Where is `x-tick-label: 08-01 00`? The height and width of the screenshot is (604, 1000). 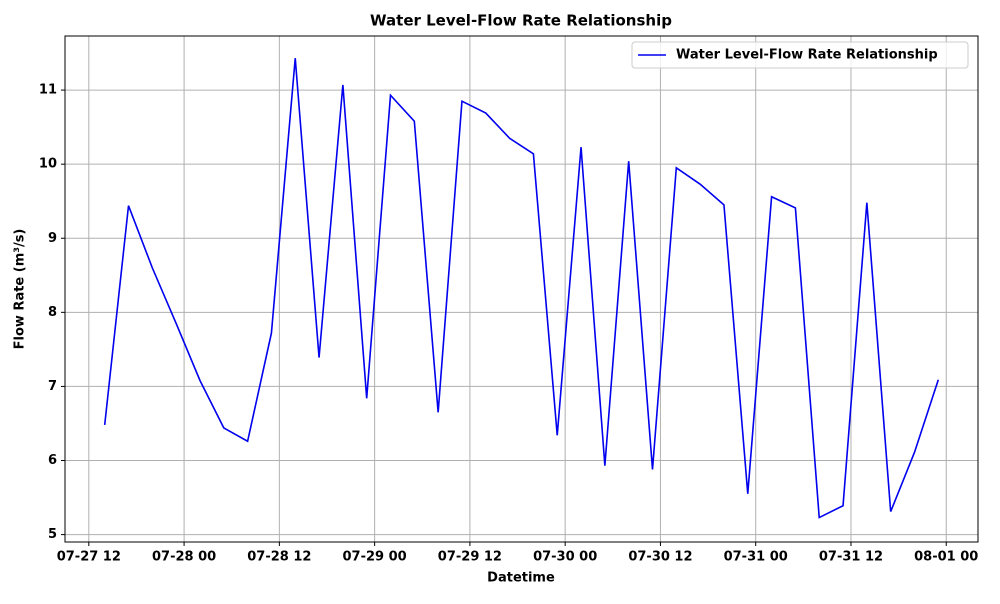
x-tick-label: 08-01 00 is located at coordinates (946, 557).